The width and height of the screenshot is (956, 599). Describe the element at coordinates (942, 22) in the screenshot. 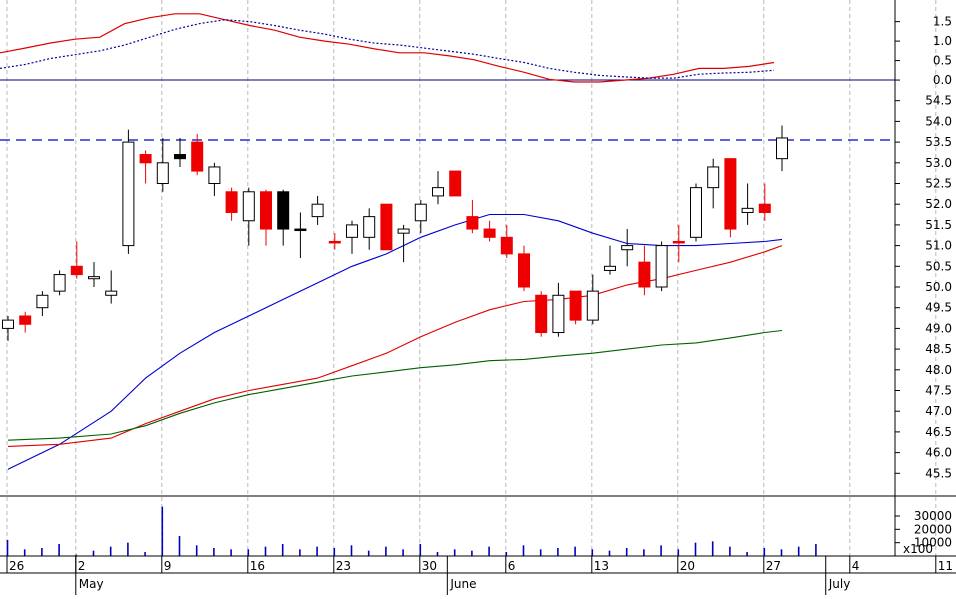

I see `oscillator-ytick-tick-label-0: 1.5` at that location.